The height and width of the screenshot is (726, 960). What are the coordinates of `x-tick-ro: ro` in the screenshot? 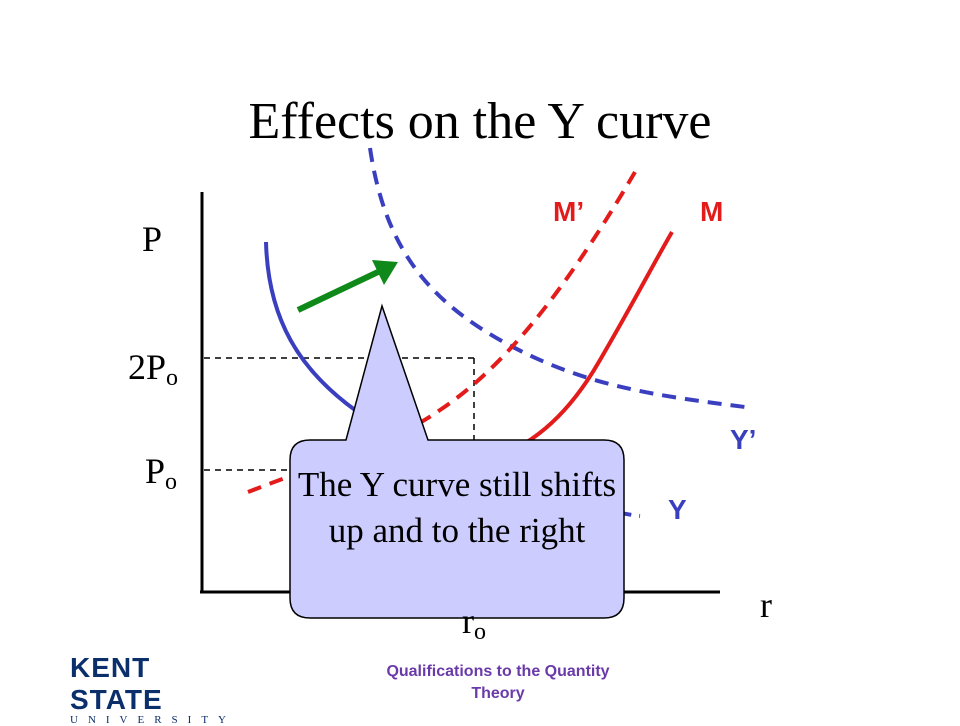 It's located at (474, 623).